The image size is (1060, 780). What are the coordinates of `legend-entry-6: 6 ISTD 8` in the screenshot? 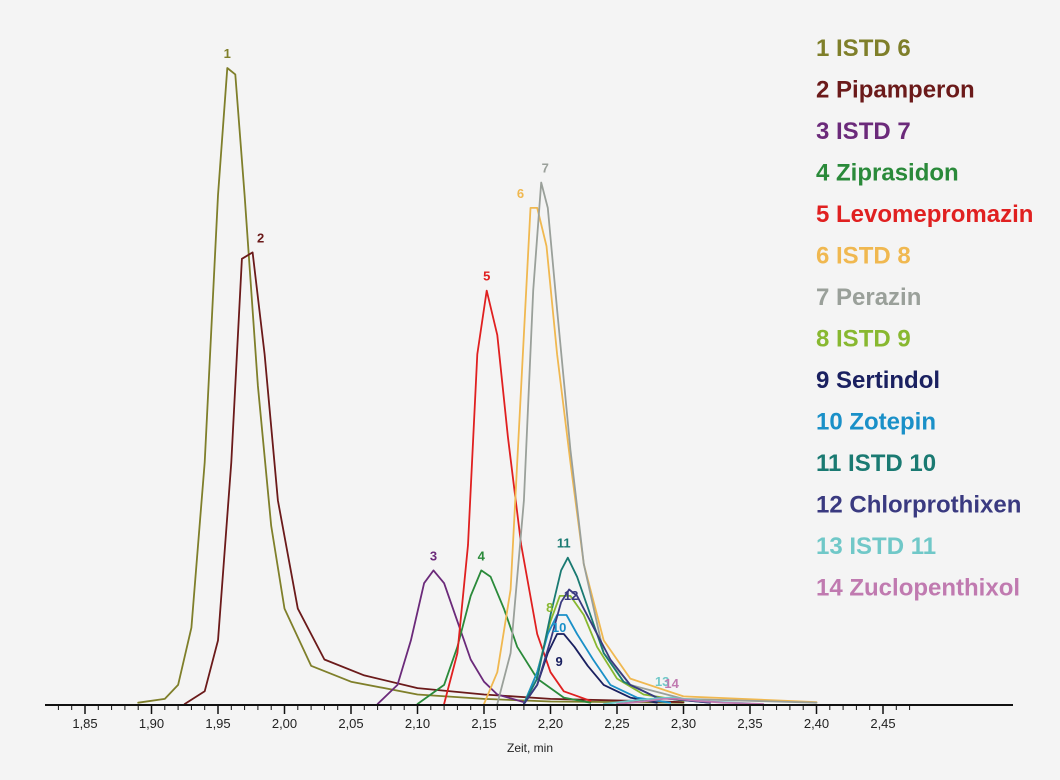 It's located at (863, 256).